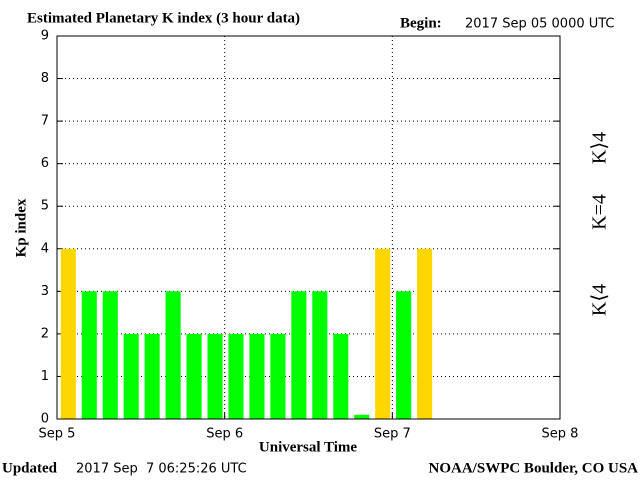 The width and height of the screenshot is (640, 480). What do you see at coordinates (392, 434) in the screenshot?
I see `x-tick-label: Sep 7` at bounding box center [392, 434].